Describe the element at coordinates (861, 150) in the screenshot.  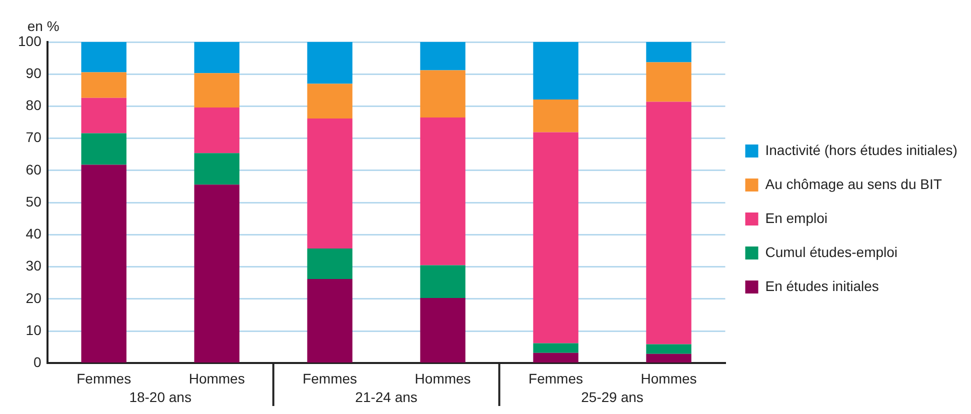
I see `legend-label: Inactivité (hors études initiales)` at that location.